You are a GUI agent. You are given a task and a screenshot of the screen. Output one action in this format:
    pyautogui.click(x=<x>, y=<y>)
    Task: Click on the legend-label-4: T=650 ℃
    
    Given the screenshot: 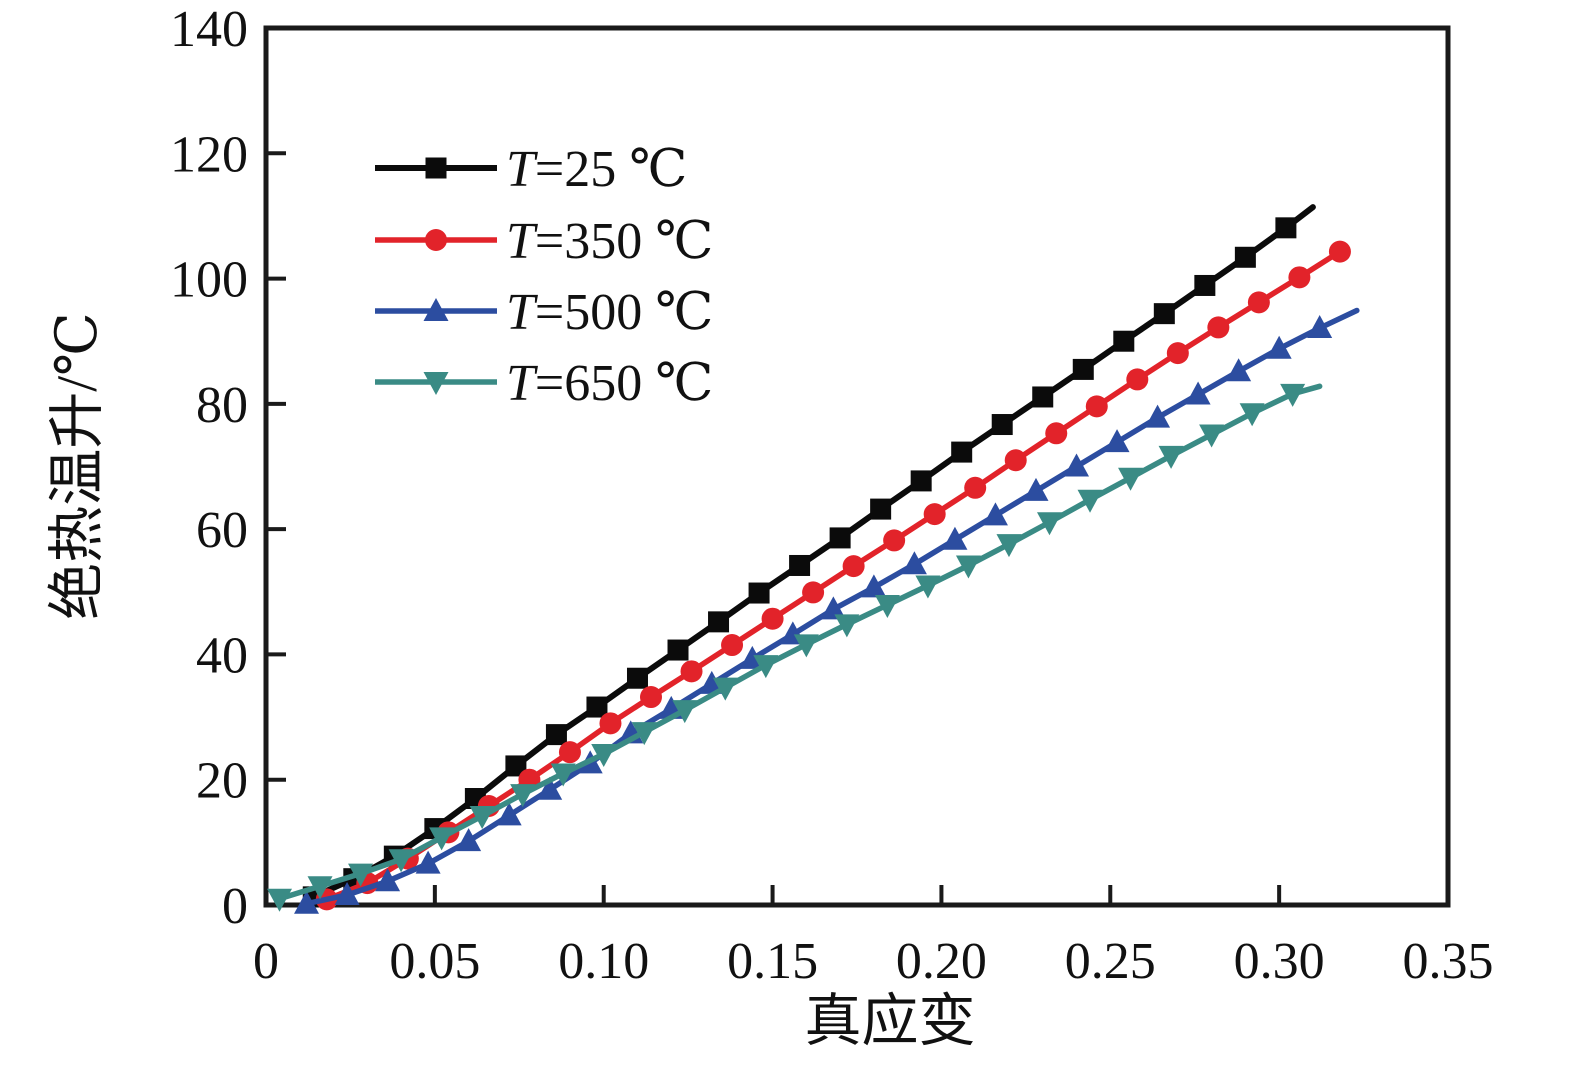 What is the action you would take?
    pyautogui.click(x=609, y=383)
    